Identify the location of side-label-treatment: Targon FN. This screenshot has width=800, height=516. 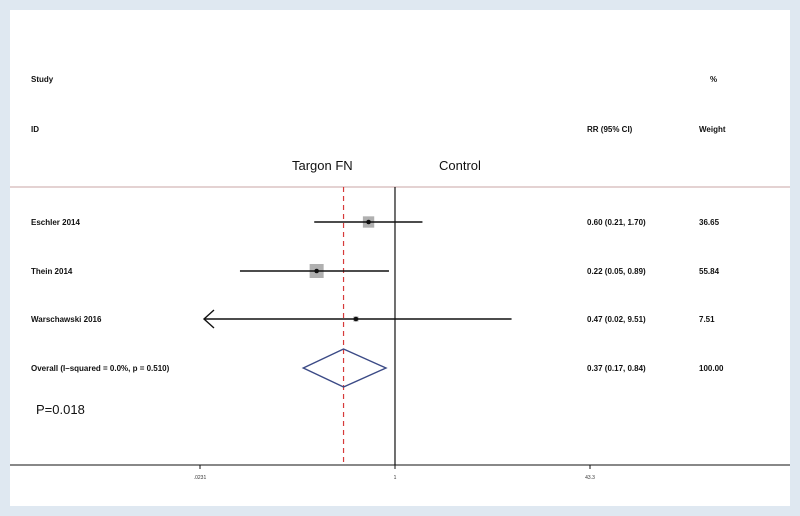
(322, 165).